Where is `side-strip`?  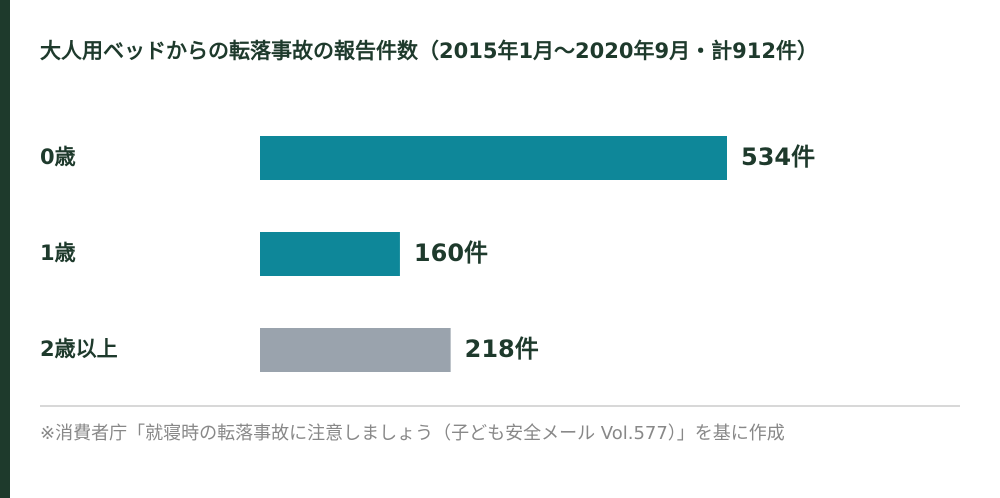 side-strip is located at coordinates (5, 249).